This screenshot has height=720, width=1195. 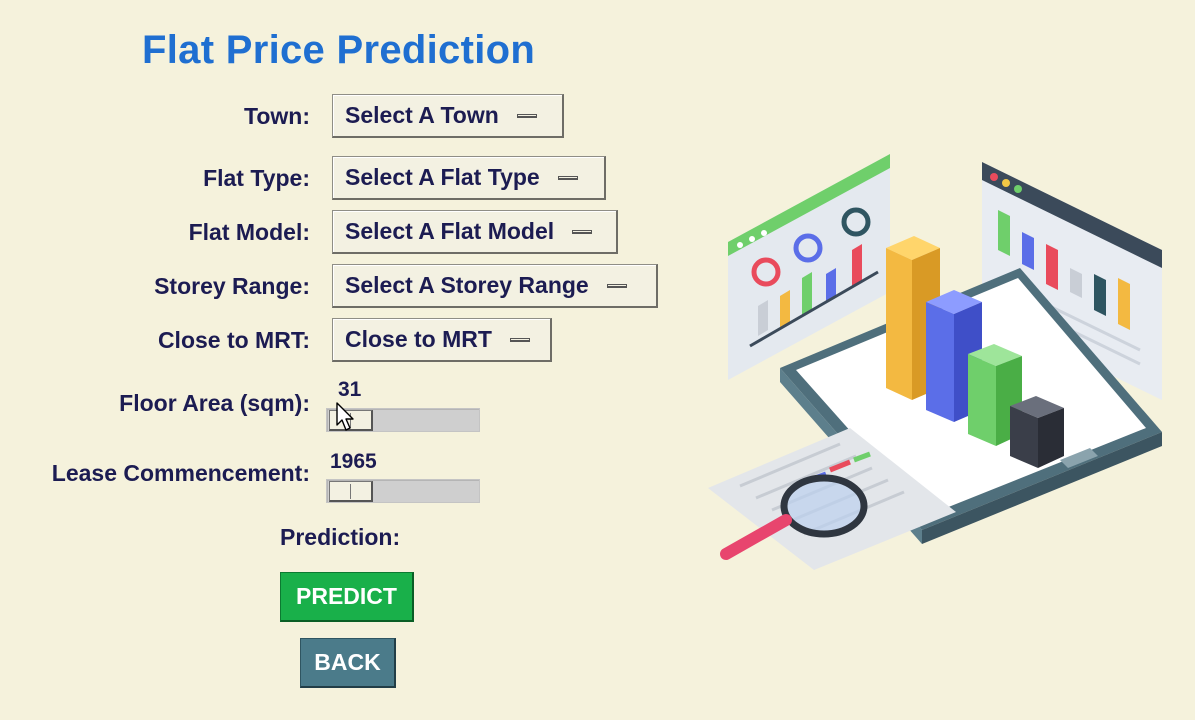 What do you see at coordinates (233, 340) in the screenshot?
I see `close-to-mrt-label: Close to MRT:` at bounding box center [233, 340].